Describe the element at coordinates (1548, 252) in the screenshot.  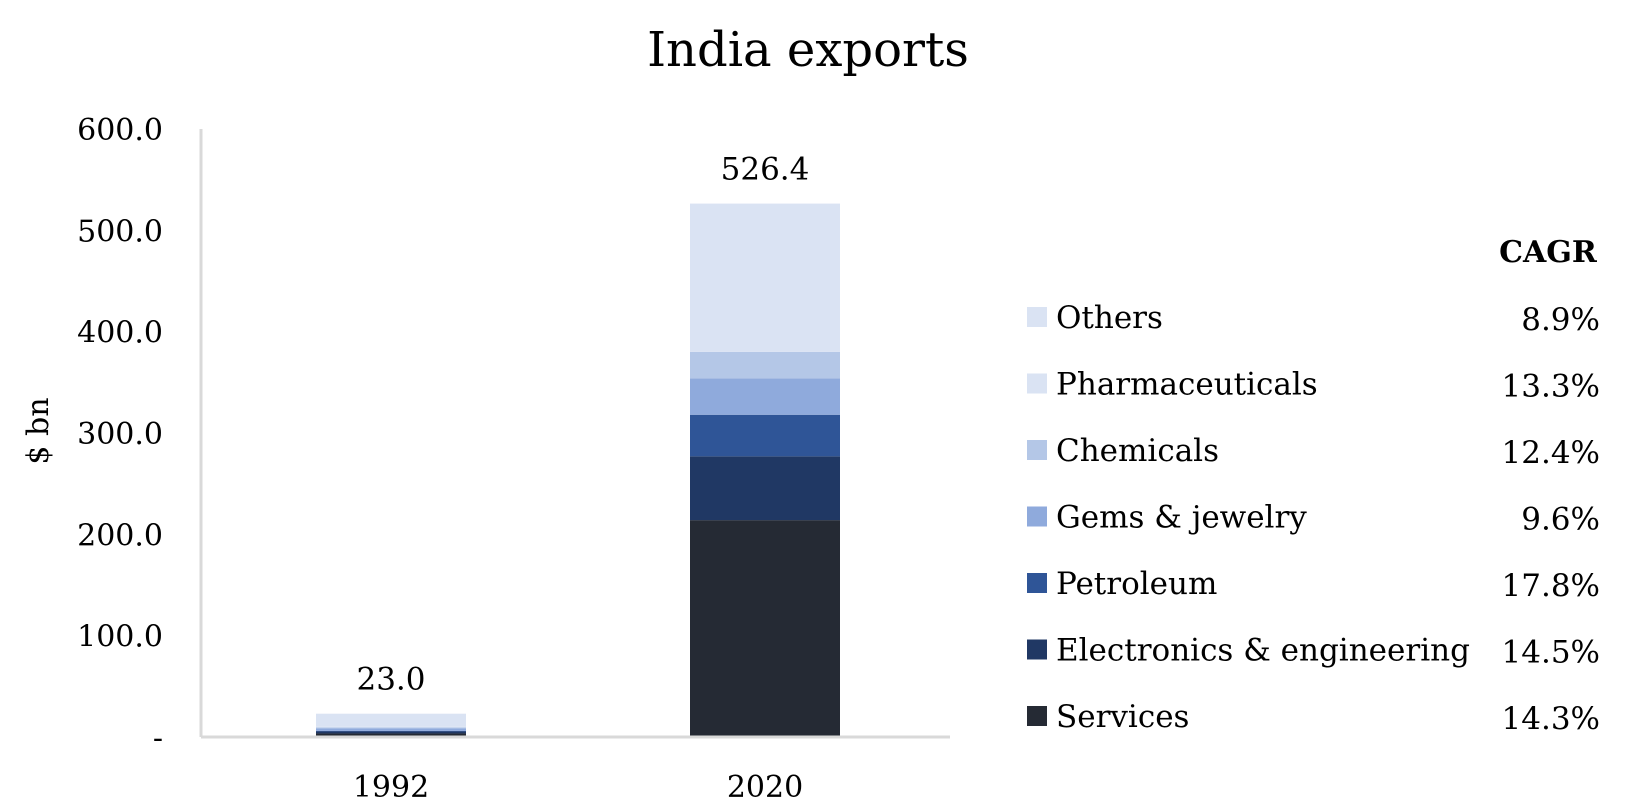
I see `cagr-header: CAGR` at that location.